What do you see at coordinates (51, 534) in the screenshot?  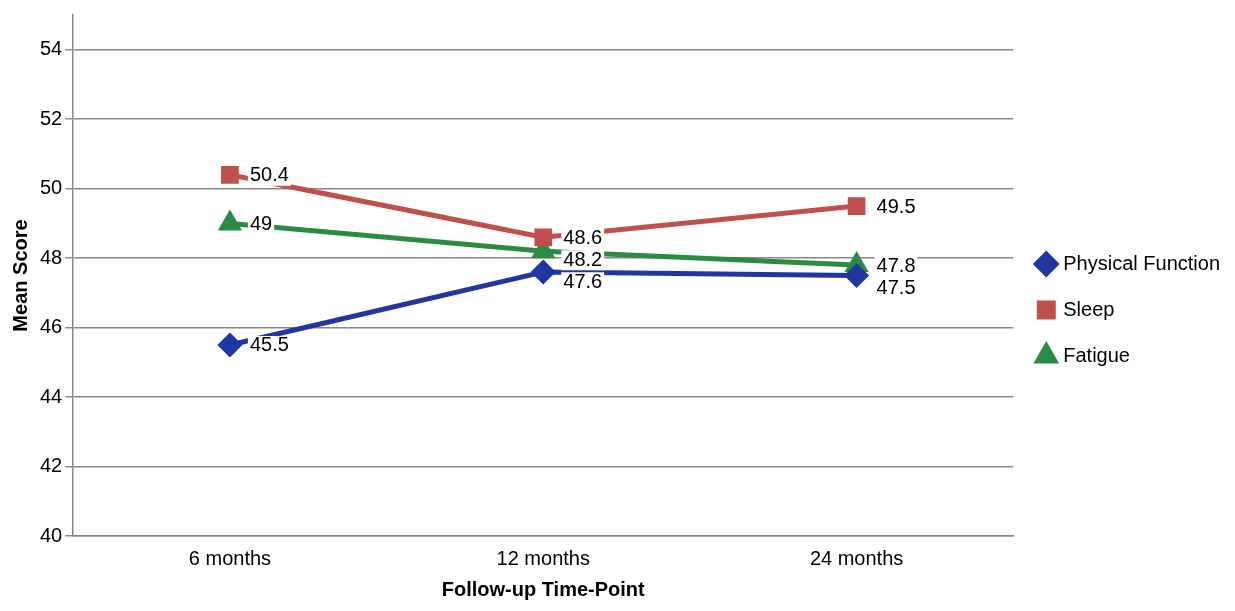 I see `y-tick-label: 40` at bounding box center [51, 534].